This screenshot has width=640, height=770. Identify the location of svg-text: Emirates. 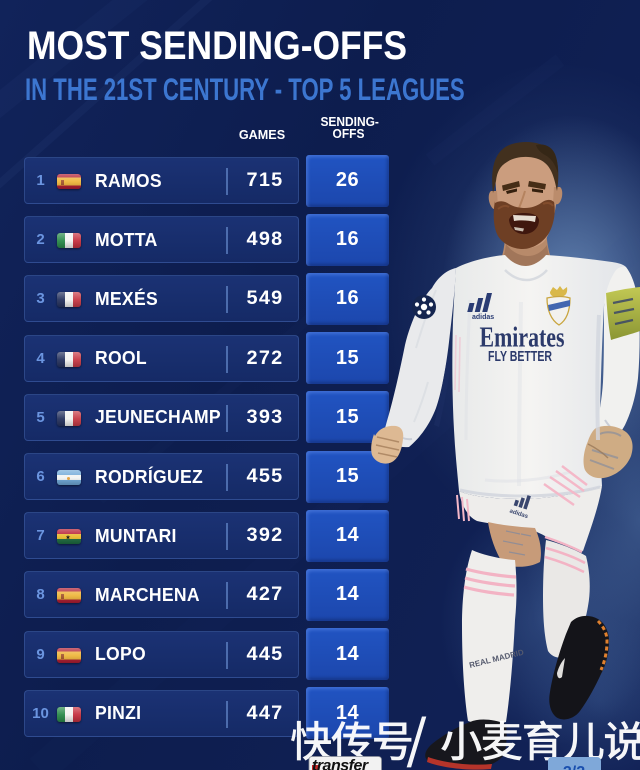
(522, 338).